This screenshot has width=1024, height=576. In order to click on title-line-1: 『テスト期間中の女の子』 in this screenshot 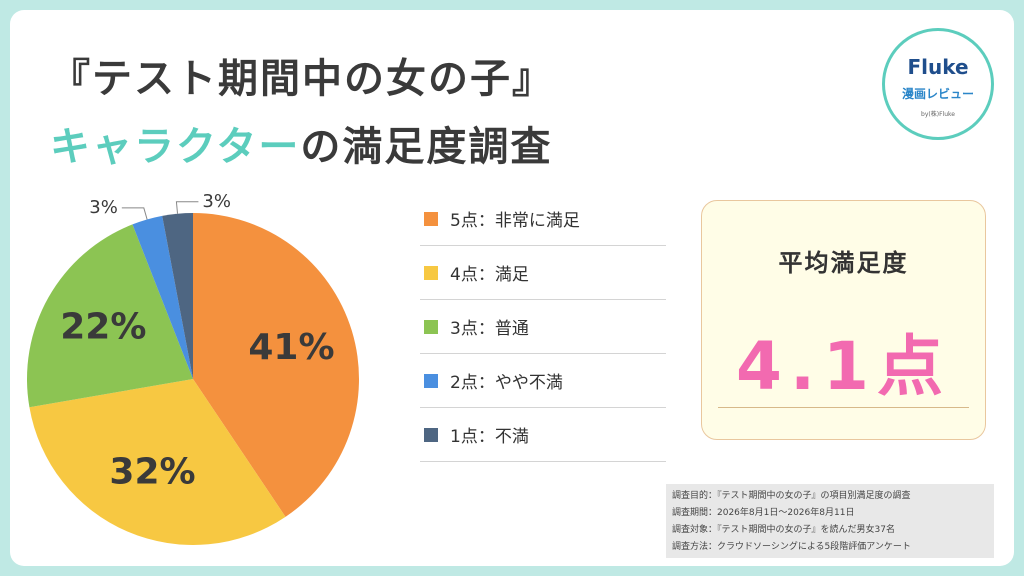, I will do `click(302, 79)`.